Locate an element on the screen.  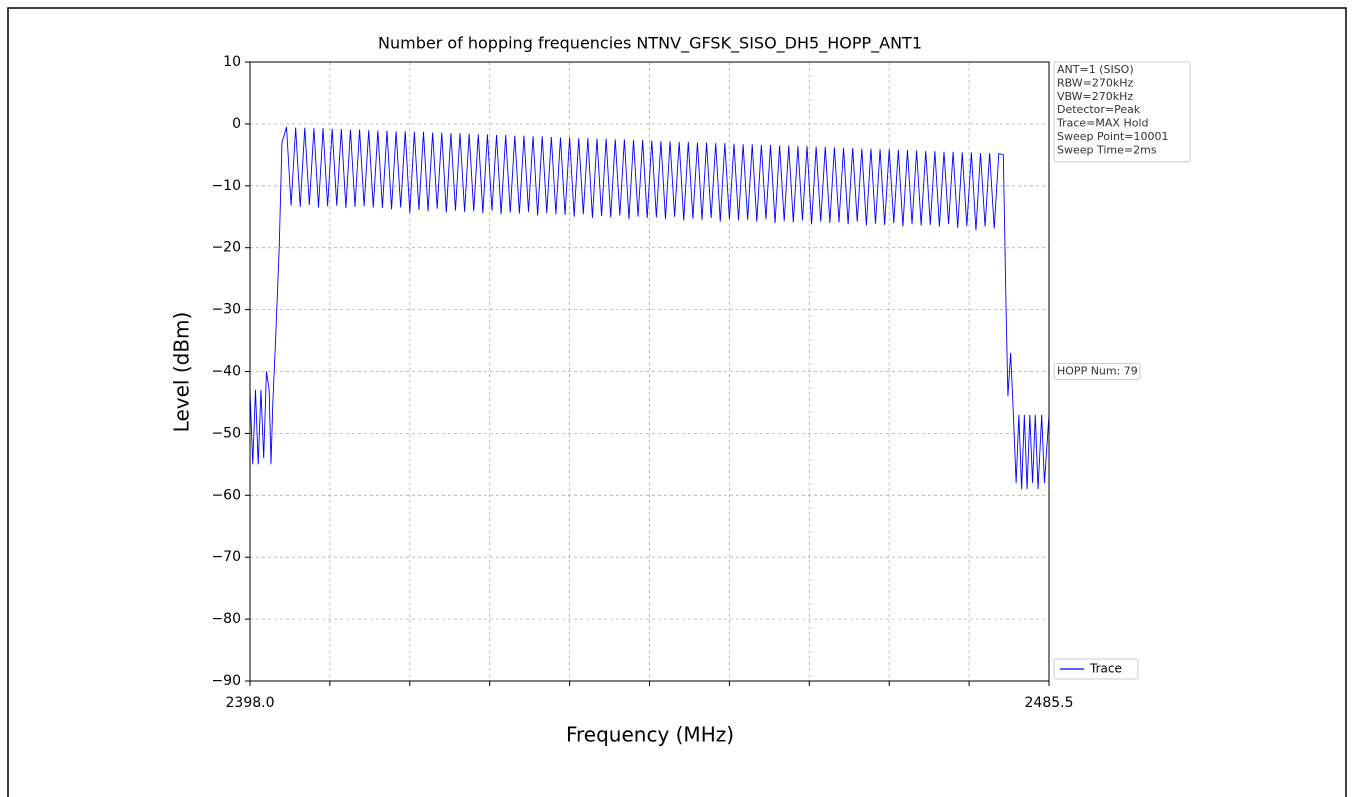
x-tick-label: 2485.5 is located at coordinates (1049, 703).